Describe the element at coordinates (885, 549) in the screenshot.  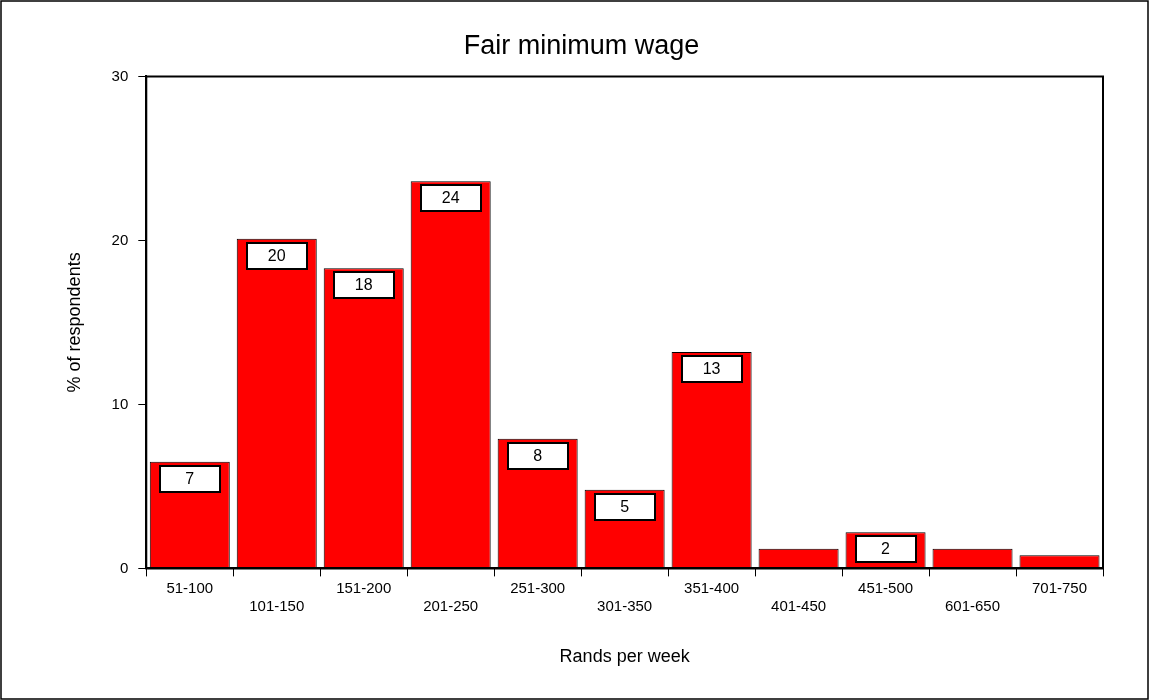
I see `label-box: 2` at that location.